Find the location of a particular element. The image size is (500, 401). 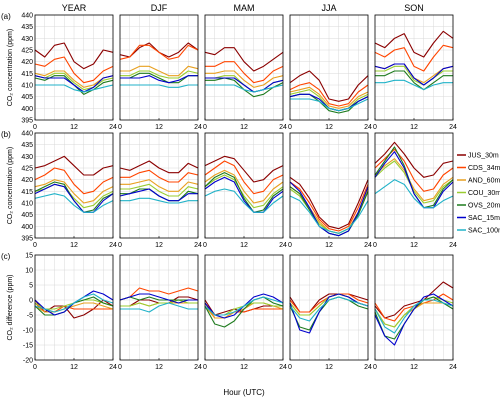

panel-djf-row-2: 0 12 24 is located at coordinates (160, 190).